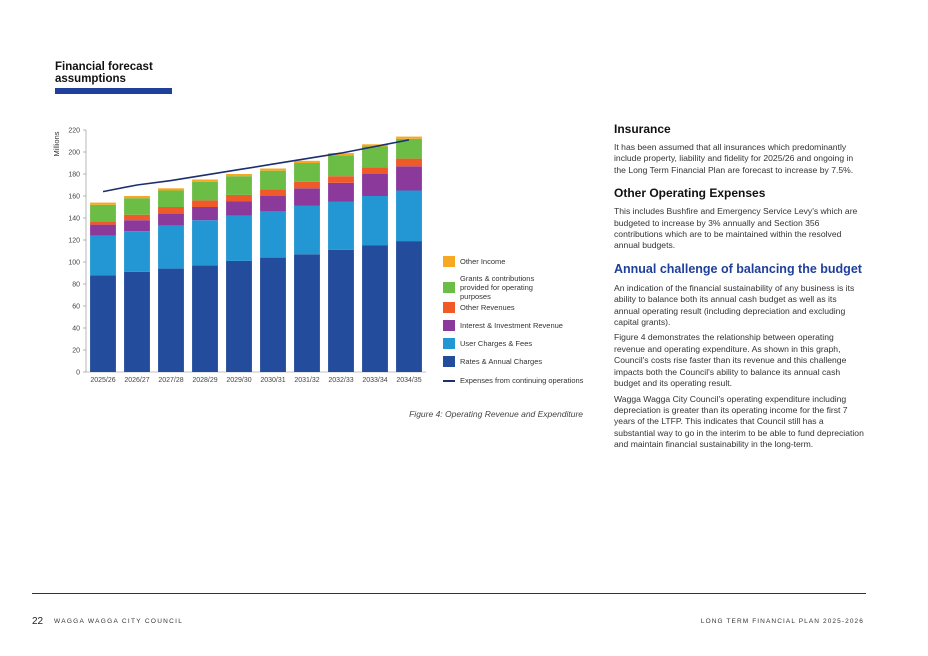  Describe the element at coordinates (782, 621) in the screenshot. I see `footer-document-title: LONG TERM FINANCIAL PLAN 2025-2026` at that location.